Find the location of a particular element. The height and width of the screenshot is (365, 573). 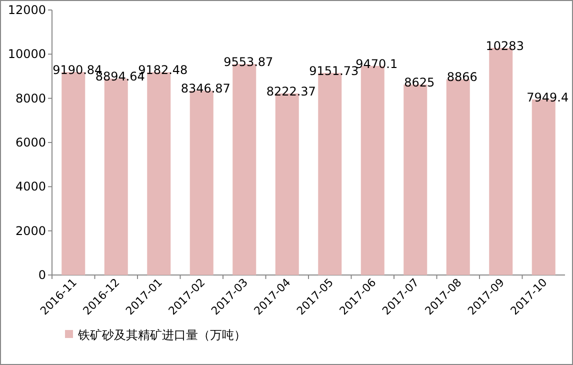

legend-label: 铁矿砂及其精矿进口量（万吨） is located at coordinates (161, 335).